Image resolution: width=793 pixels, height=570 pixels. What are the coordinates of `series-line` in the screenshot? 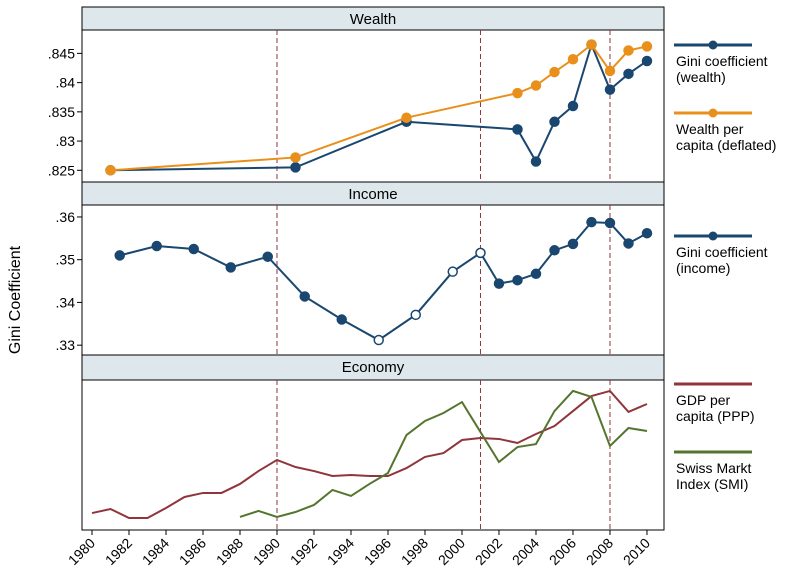 It's located at (443, 453).